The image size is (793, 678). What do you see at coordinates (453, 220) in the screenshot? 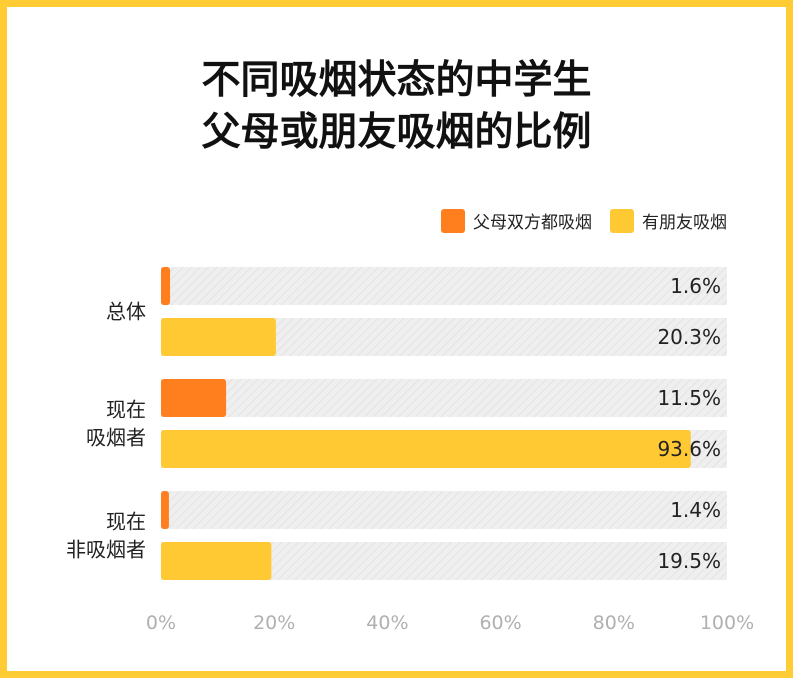
I see `legend-swatch-parents` at bounding box center [453, 220].